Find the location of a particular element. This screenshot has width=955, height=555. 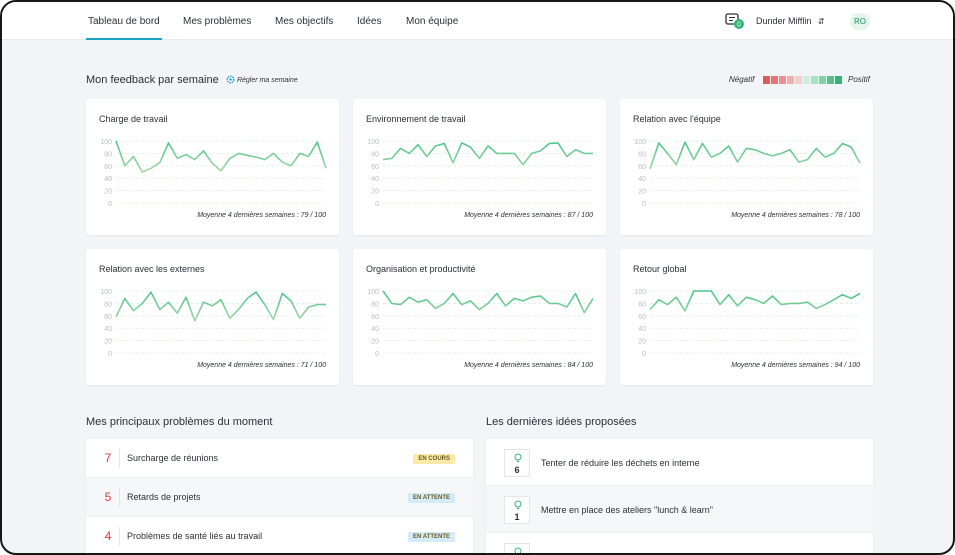

settings-link: Régler ma semaine is located at coordinates (262, 79).